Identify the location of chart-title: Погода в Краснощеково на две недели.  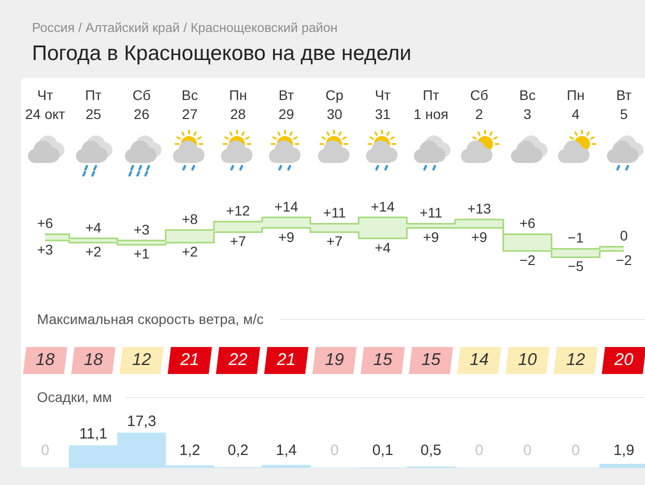
(222, 53).